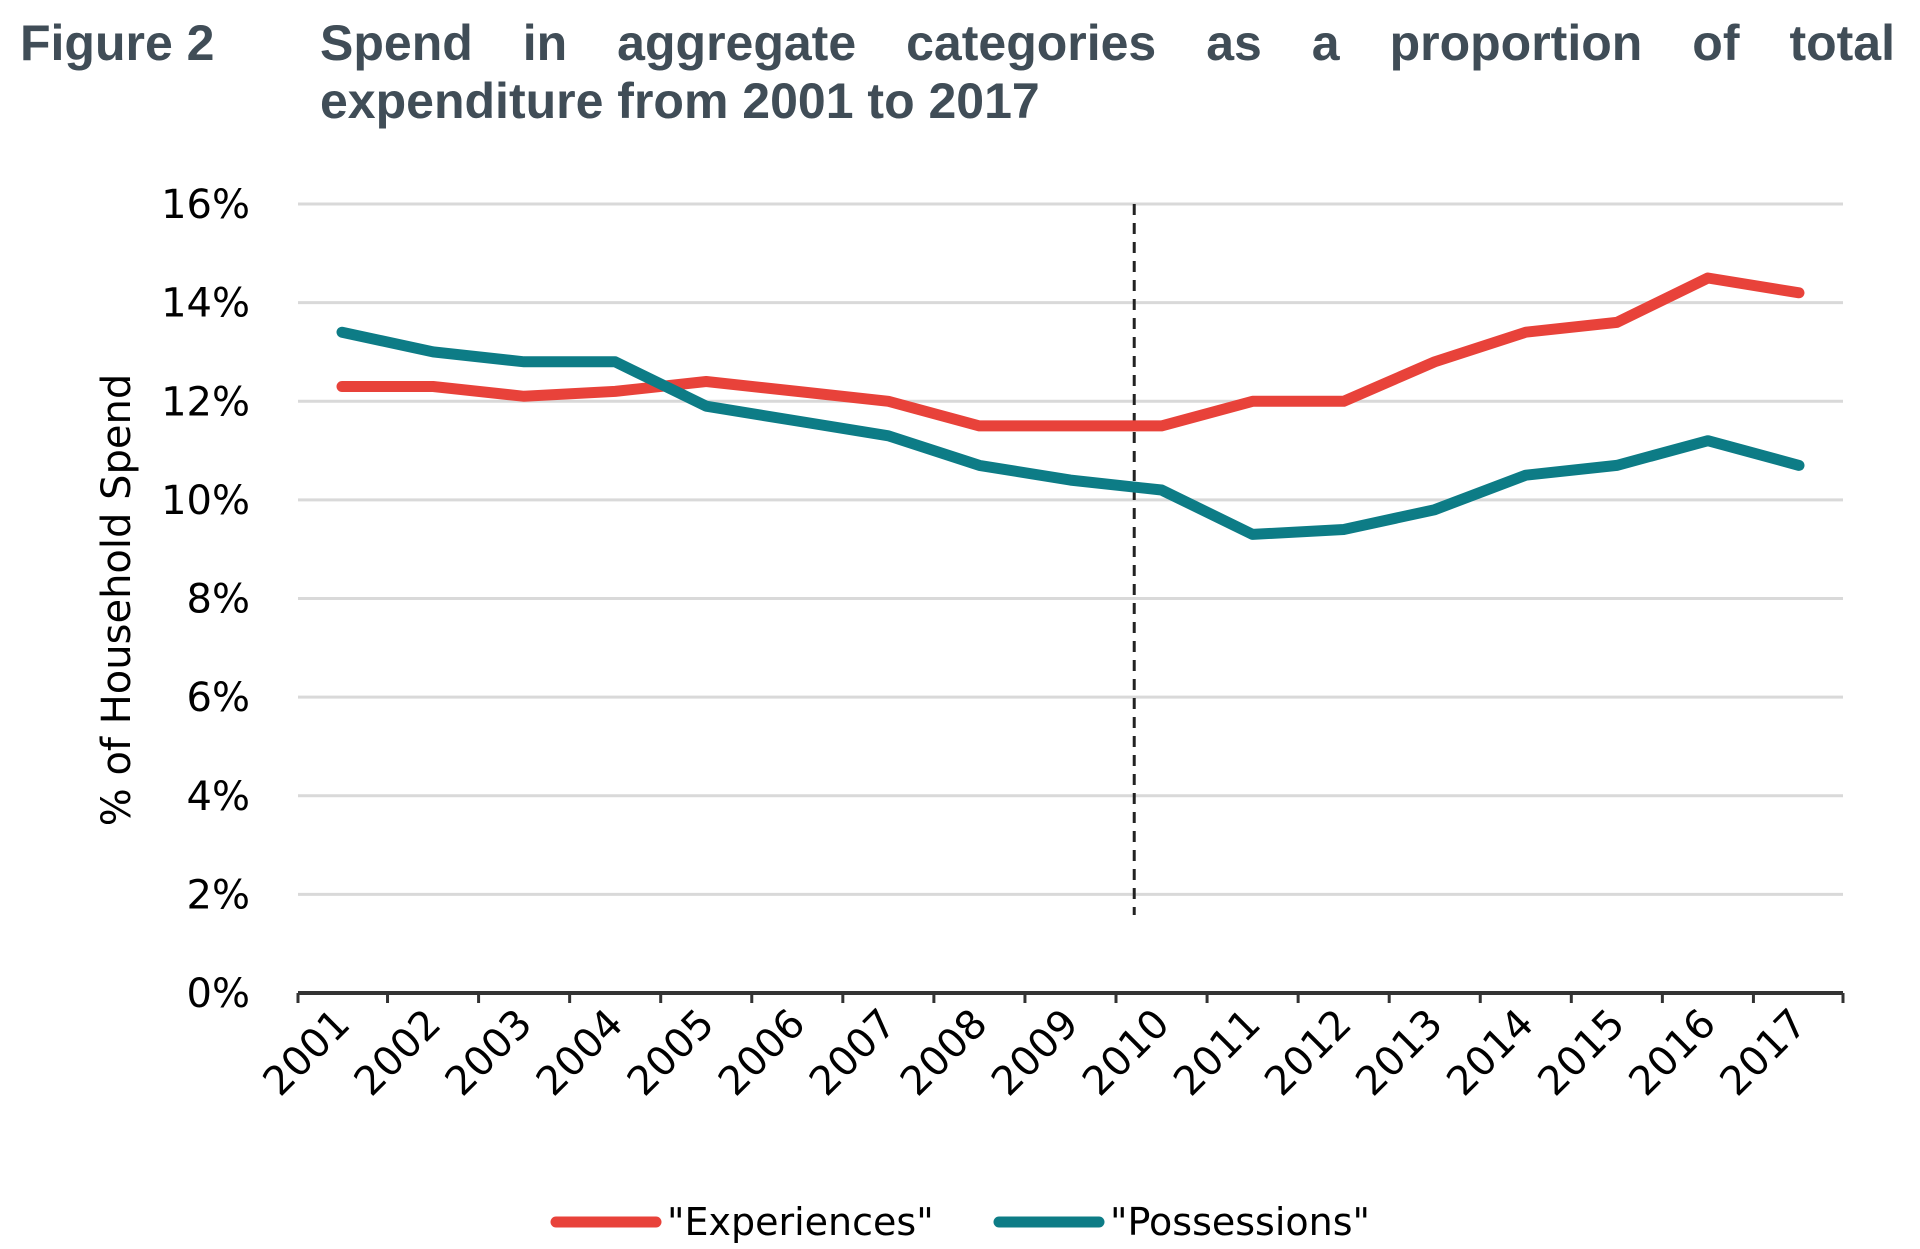 This screenshot has height=1249, width=1920. Describe the element at coordinates (218, 698) in the screenshot. I see `y-tick-label: 6%` at that location.